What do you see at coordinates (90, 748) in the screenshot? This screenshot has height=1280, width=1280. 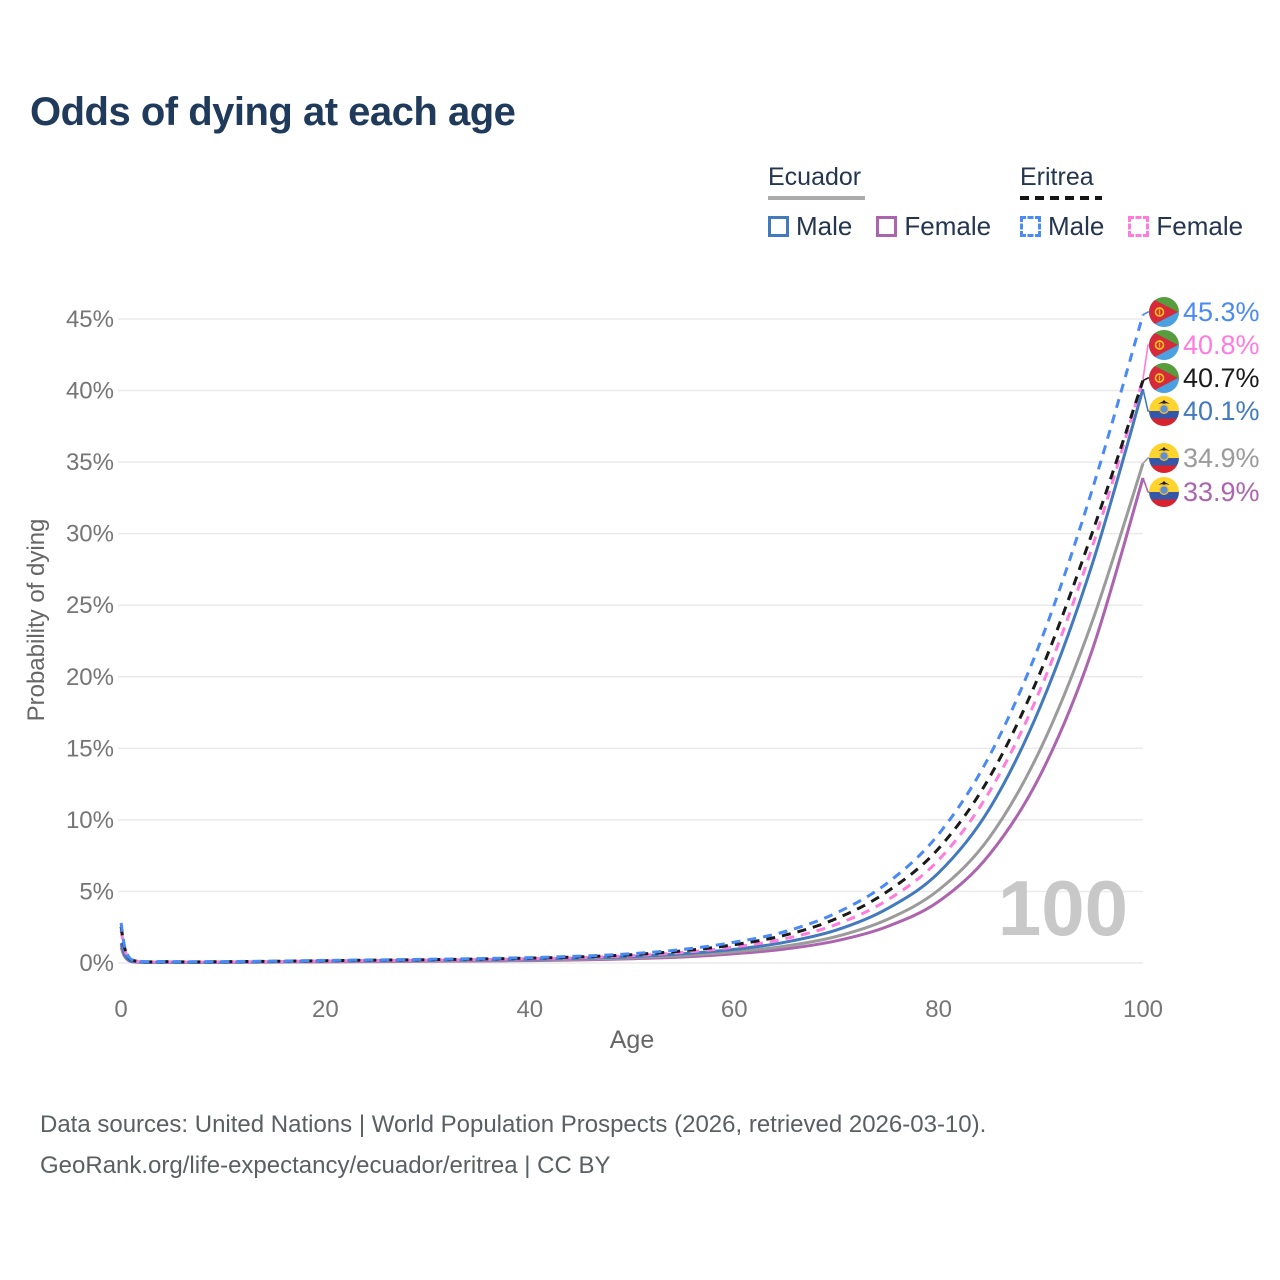 I see `y-tick-label: 15%` at bounding box center [90, 748].